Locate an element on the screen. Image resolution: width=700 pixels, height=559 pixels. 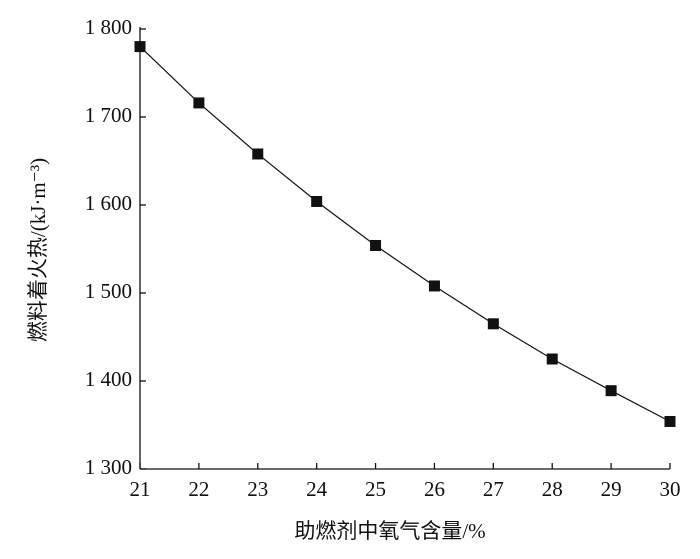
x-tick-label: 27 is located at coordinates (493, 489).